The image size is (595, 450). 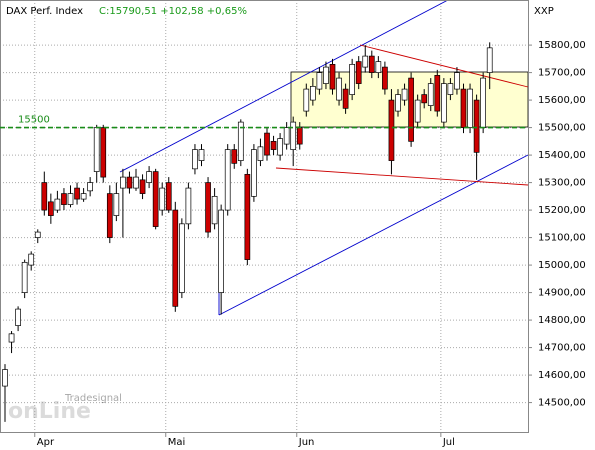 What do you see at coordinates (562, 183) in the screenshot?
I see `y-tick-label: 15300,00` at bounding box center [562, 183].